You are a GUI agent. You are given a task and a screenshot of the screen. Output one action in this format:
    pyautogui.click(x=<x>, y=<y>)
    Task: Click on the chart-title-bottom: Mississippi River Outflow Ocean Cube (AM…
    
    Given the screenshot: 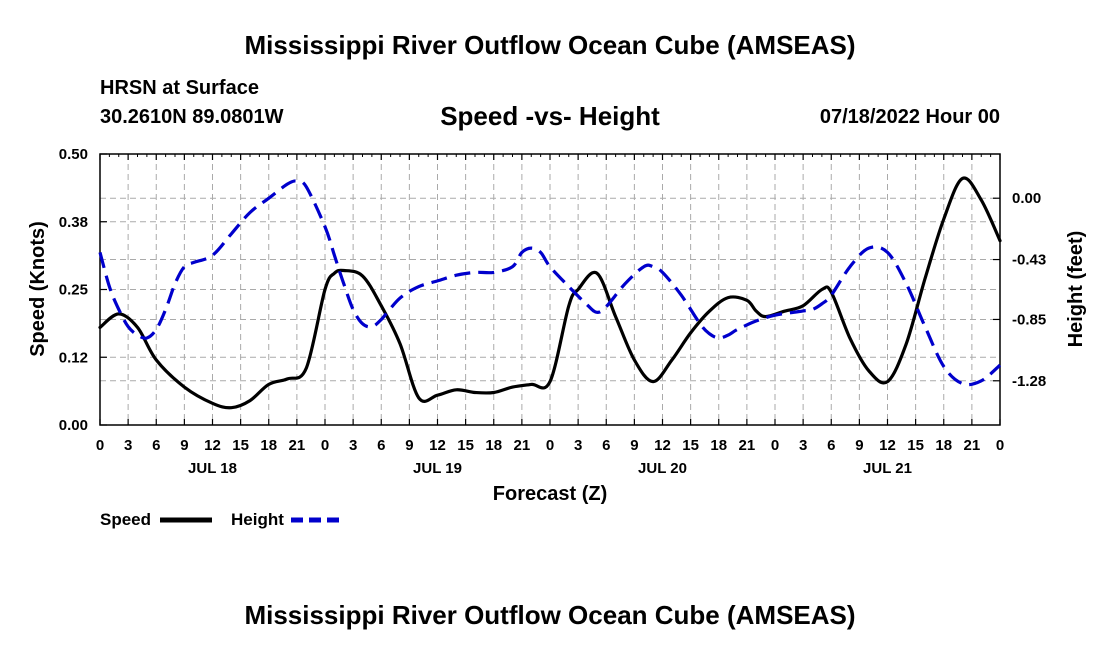 What is the action you would take?
    pyautogui.click(x=550, y=615)
    